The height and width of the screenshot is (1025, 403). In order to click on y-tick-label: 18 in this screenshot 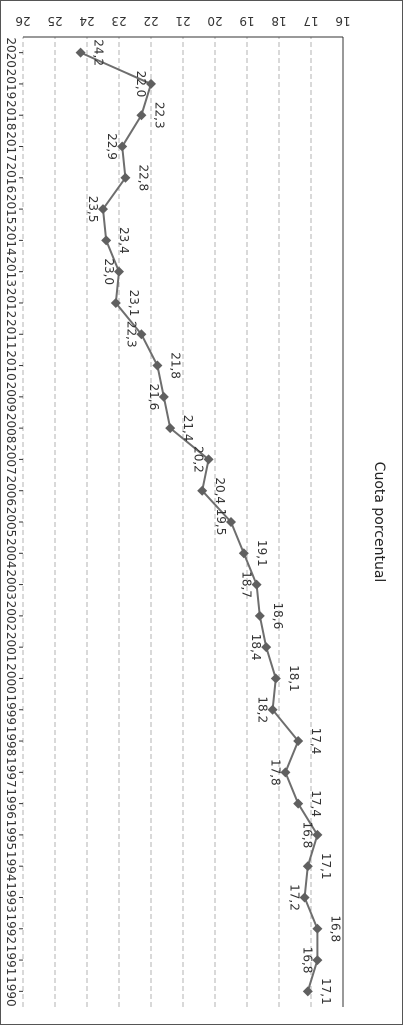, I will do `click(278, 21)`.